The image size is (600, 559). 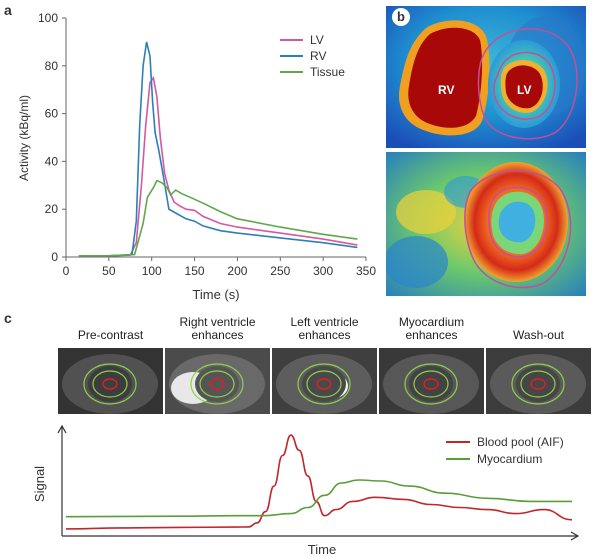 I want to click on x-tick-label: 150, so click(x=195, y=271).